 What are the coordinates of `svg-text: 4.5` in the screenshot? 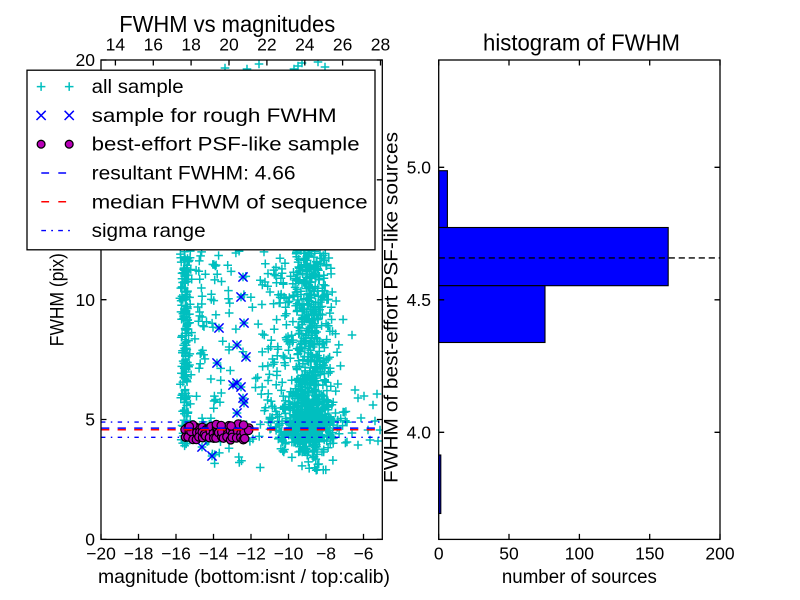 It's located at (419, 300).